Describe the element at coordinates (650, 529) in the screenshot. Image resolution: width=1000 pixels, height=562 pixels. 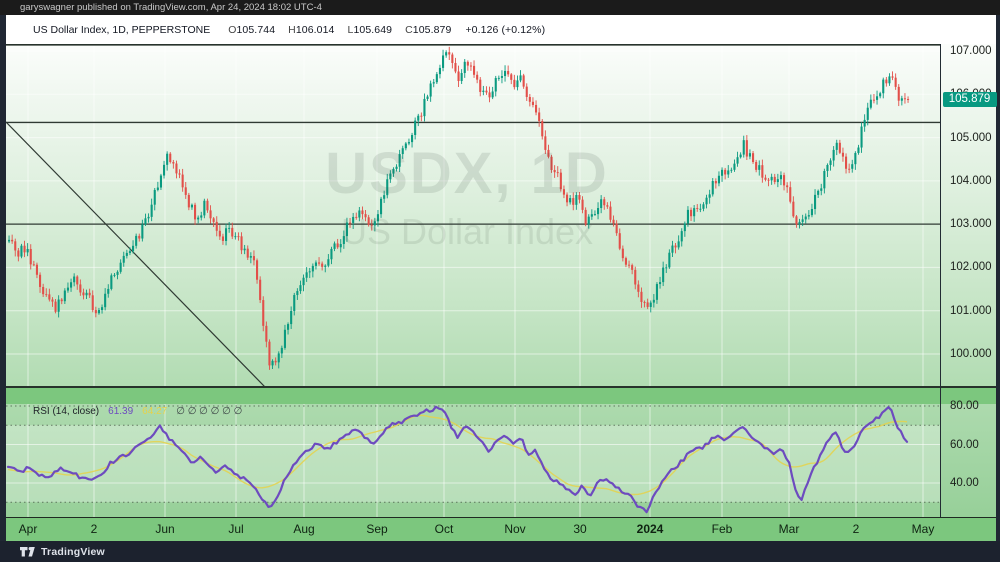
I see `time-axis-label: 2024` at that location.